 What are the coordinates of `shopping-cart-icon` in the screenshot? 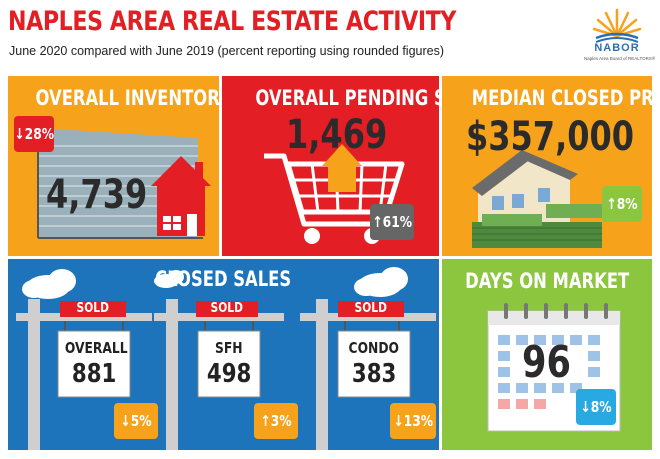 It's located at (334, 194).